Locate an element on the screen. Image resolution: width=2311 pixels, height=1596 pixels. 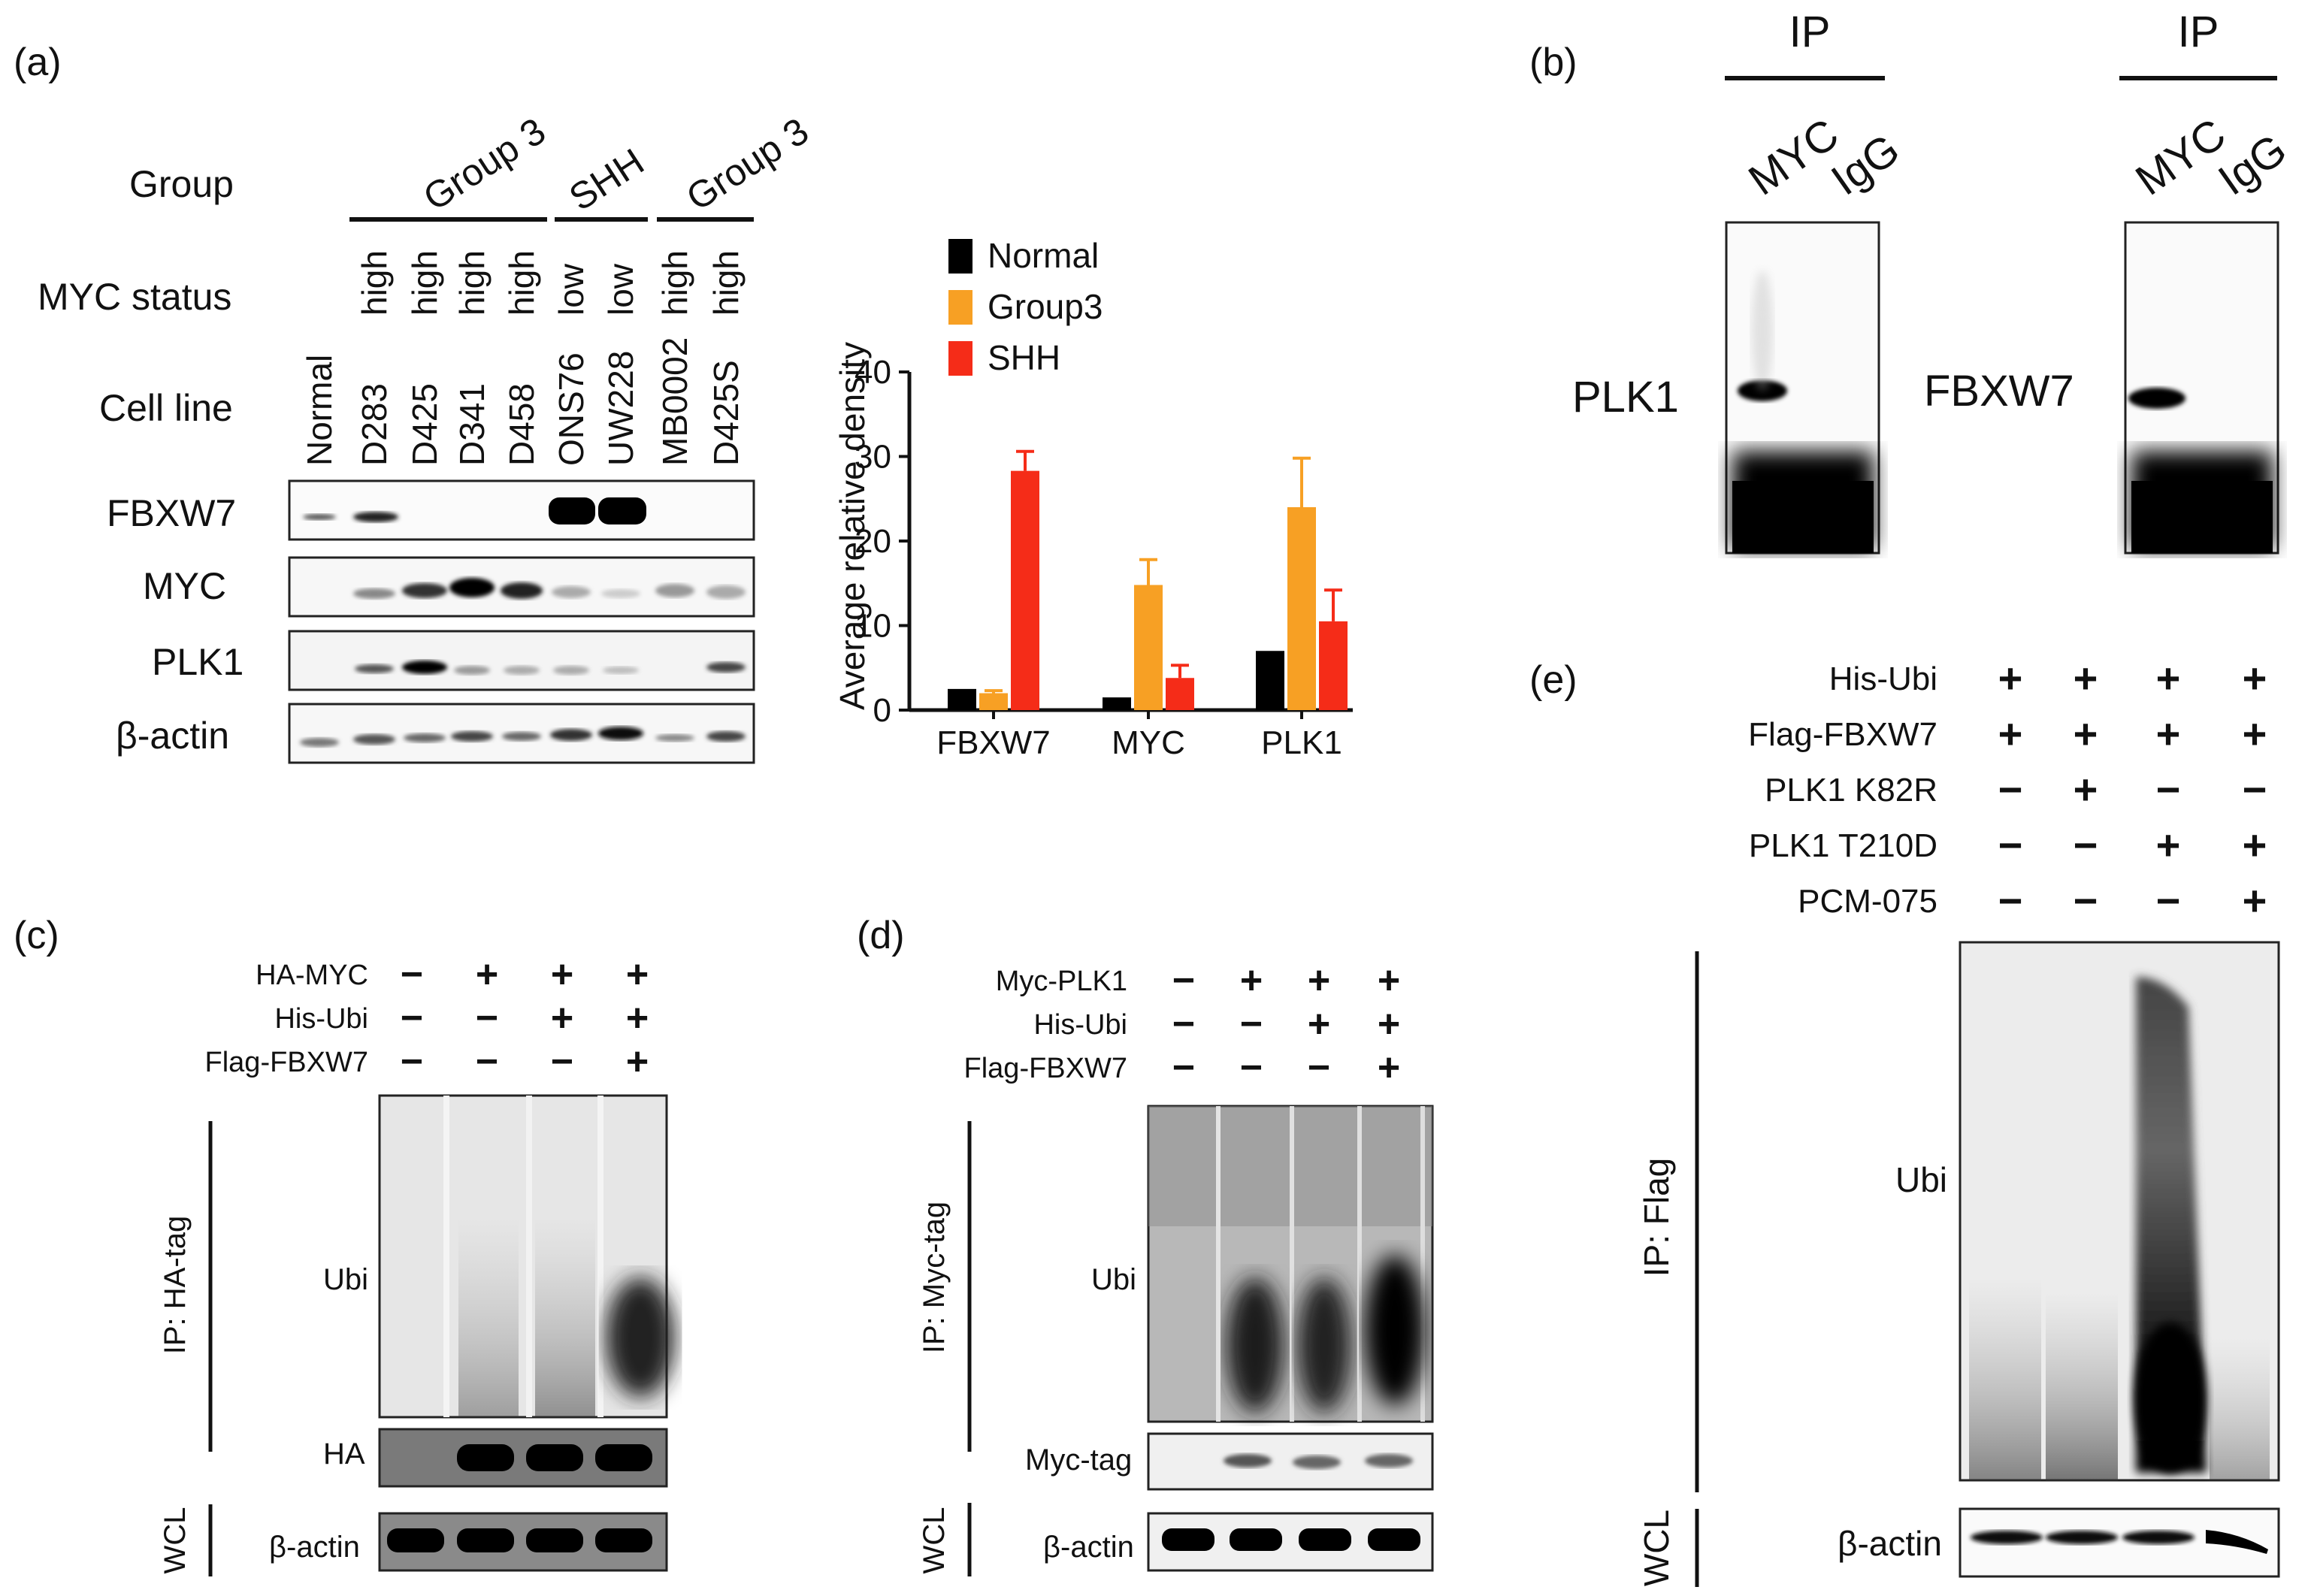
lane-label: MYC is located at coordinates (1793, 156).